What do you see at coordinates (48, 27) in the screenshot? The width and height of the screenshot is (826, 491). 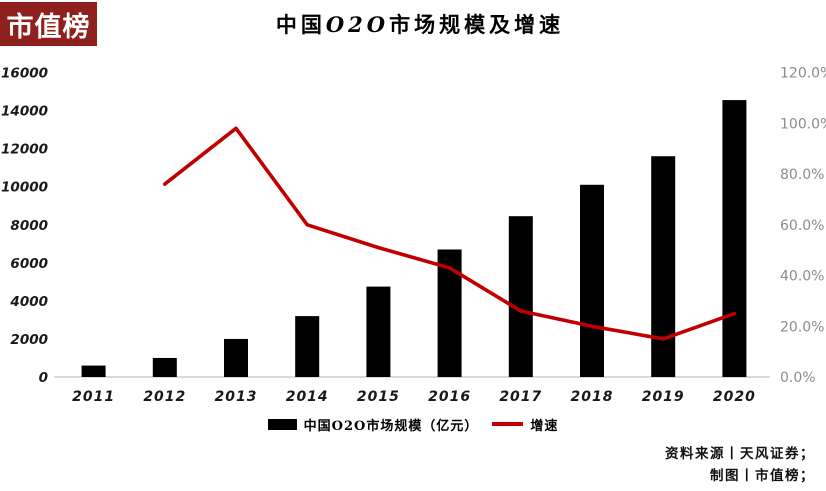 I see `logo-text: 市值榜` at bounding box center [48, 27].